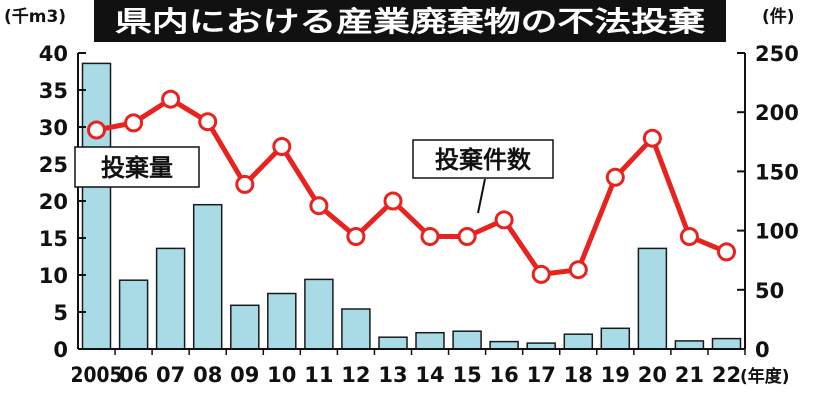 The image size is (830, 400). What do you see at coordinates (578, 375) in the screenshot?
I see `x-axis-tick-label: 18` at bounding box center [578, 375].